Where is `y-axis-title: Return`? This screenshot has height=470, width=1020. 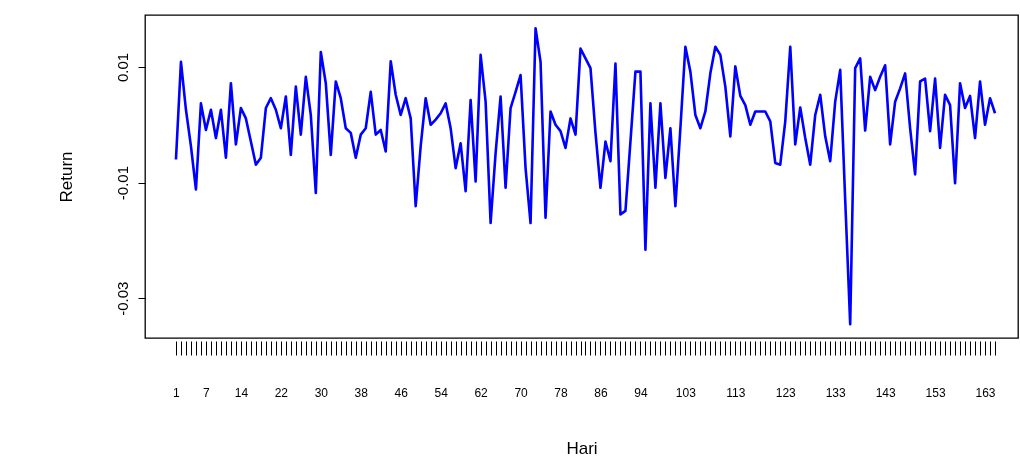 y-axis-title: Return is located at coordinates (66, 177).